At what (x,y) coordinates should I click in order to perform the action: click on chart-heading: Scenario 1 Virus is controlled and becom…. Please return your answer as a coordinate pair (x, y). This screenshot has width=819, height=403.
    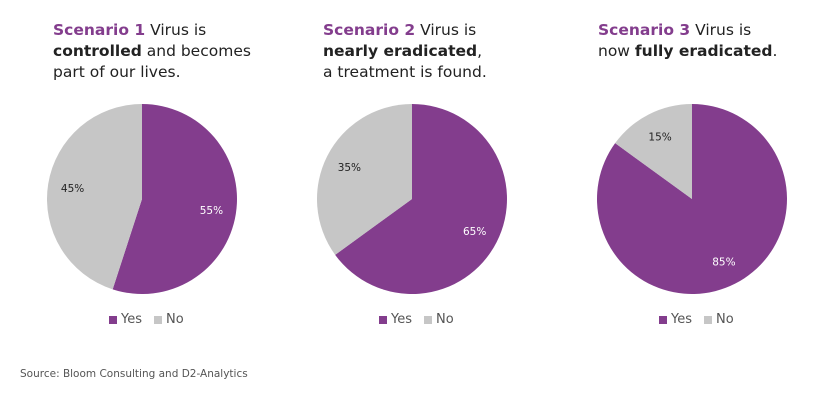
    Looking at the image, I should click on (152, 51).